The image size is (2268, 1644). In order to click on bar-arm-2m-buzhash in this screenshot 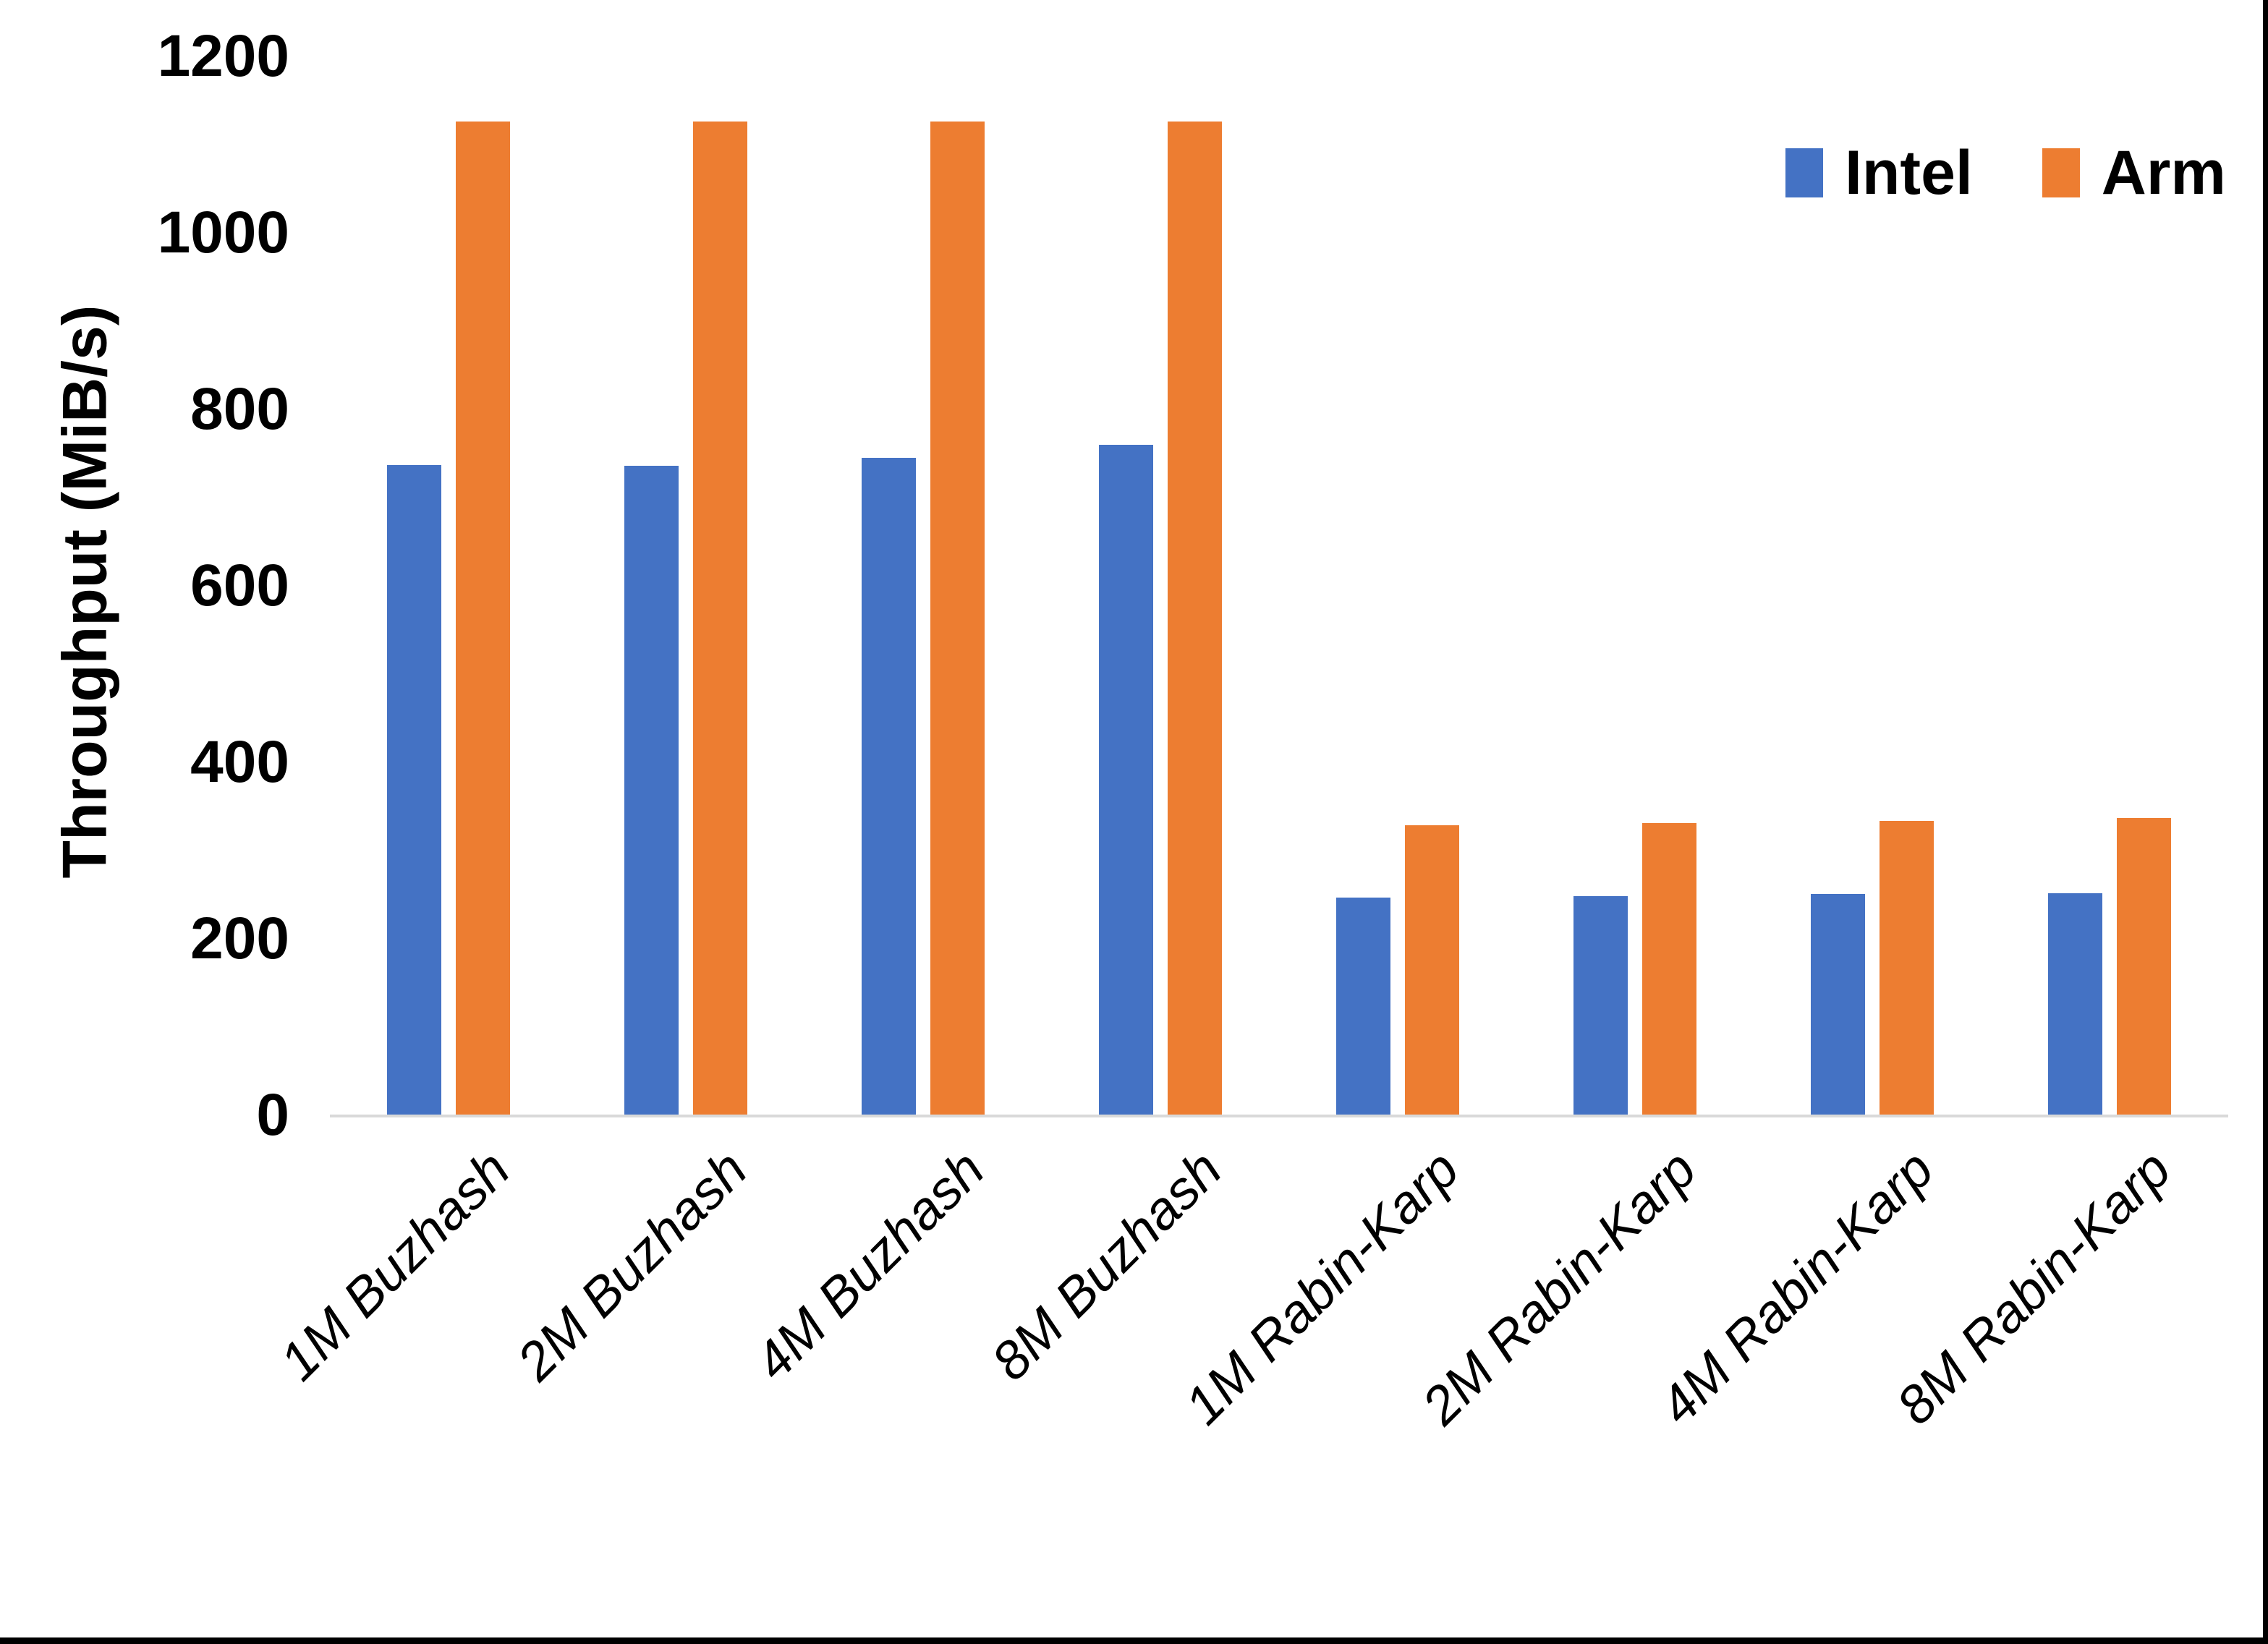, I will do `click(720, 618)`.